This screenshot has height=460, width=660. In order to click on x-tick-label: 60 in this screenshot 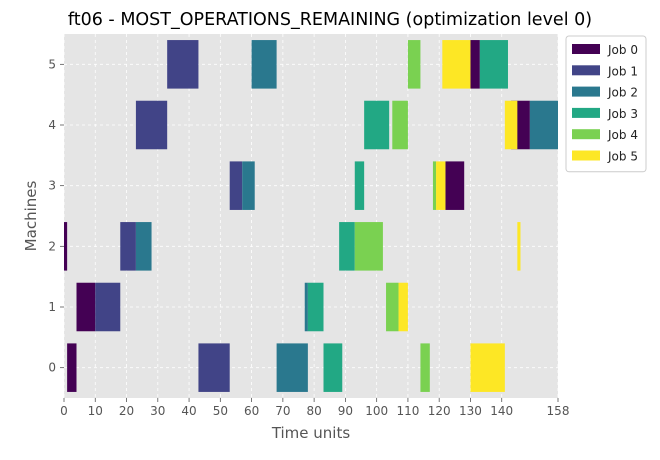, I will do `click(251, 411)`.